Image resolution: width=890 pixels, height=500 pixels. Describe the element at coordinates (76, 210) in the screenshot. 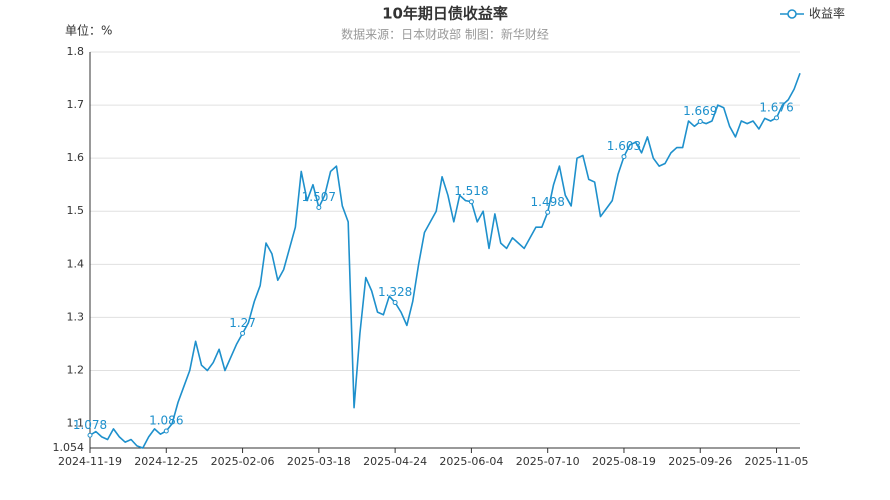

I see `y-tick-label: 1.5` at that location.